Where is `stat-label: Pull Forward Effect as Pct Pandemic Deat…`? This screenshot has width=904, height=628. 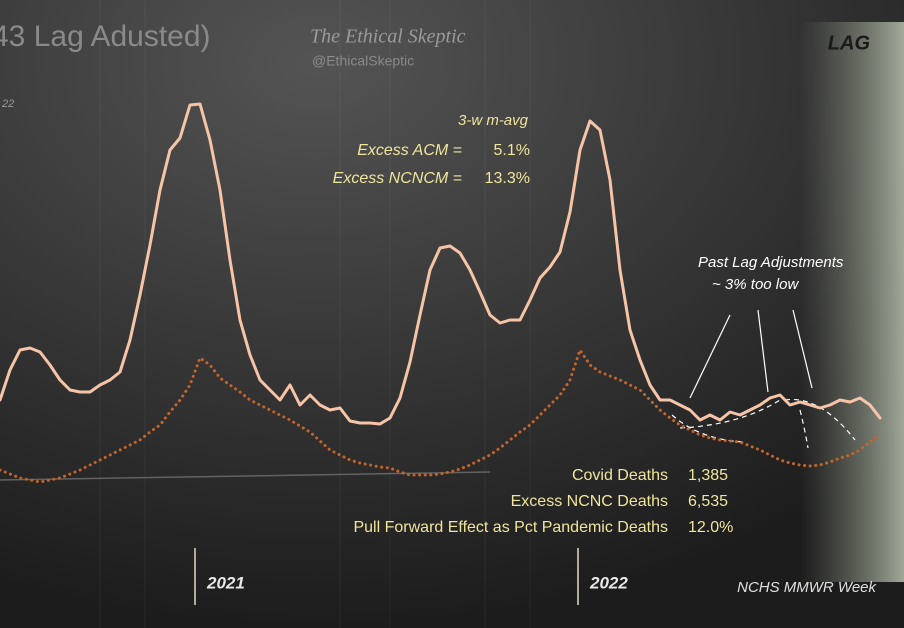
stat-label: Pull Forward Effect as Pct Pandemic Deat… is located at coordinates (510, 527).